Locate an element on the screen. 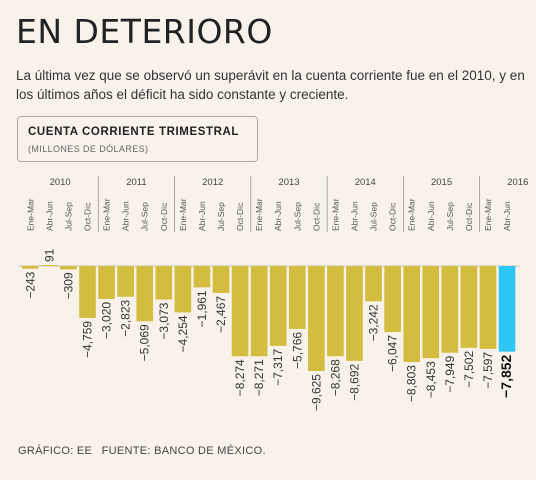 The height and width of the screenshot is (480, 536). value-label: −4,254 is located at coordinates (183, 333).